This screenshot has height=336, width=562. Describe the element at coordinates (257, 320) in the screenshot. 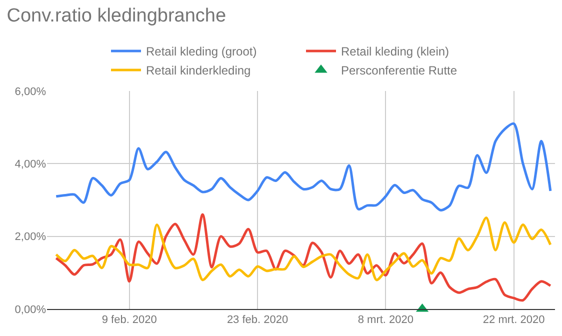

I see `x-tick-label: 23 feb. 2020` at that location.